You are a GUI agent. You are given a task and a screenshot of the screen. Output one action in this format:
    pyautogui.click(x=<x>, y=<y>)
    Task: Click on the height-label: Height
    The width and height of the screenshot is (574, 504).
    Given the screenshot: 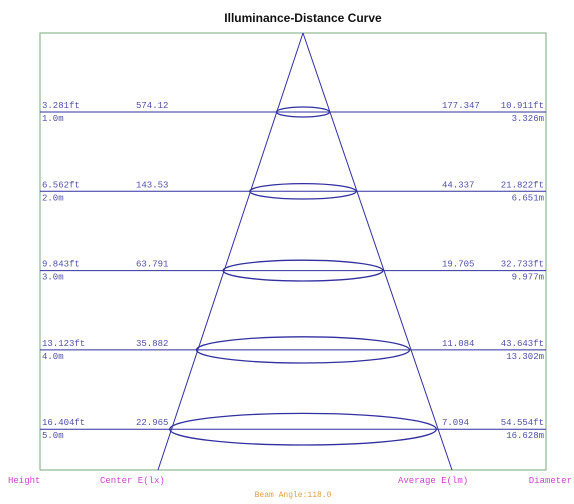 What is the action you would take?
    pyautogui.click(x=24, y=481)
    